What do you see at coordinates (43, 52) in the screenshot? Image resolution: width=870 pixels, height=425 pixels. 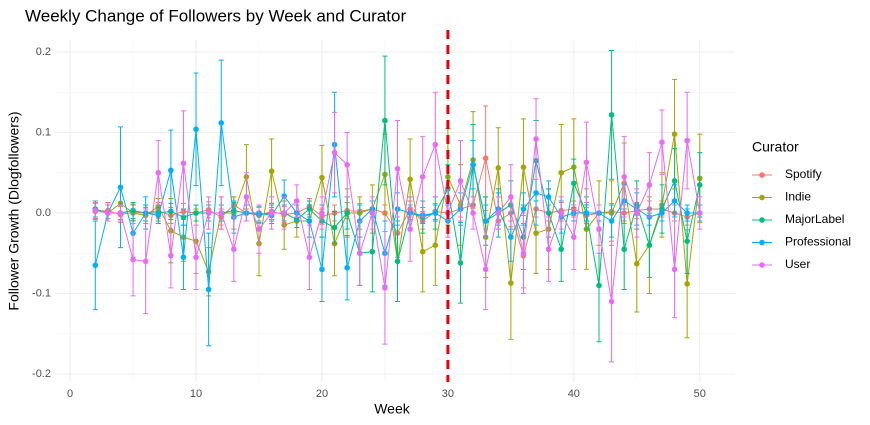 I see `y-tick-label: 0.2` at bounding box center [43, 52].